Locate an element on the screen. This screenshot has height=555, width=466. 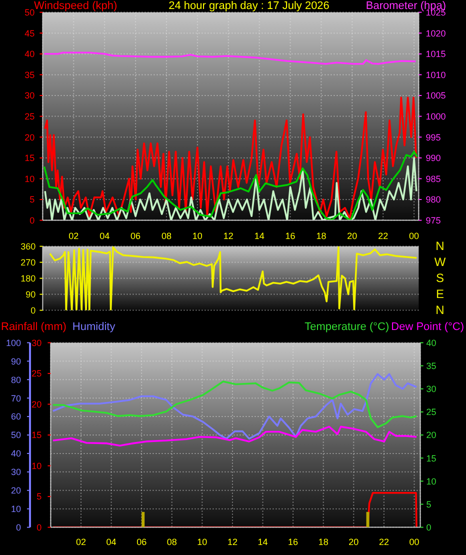
y-tick-label: 80 is located at coordinates (15, 379).